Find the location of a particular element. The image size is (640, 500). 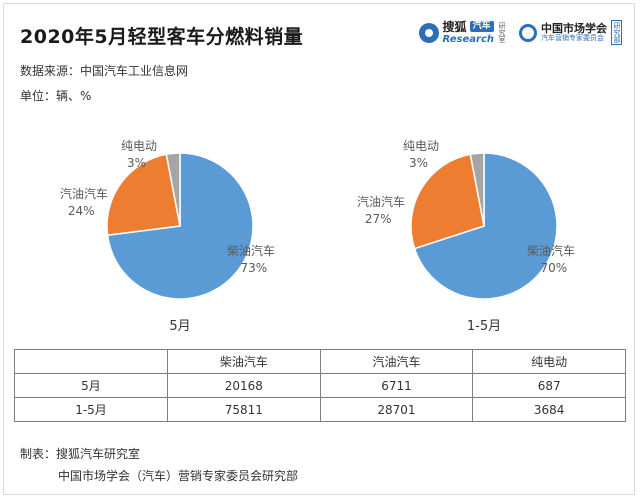

logo-group: 搜狐 汽车 Research 研究室 中国市场学会 汽车营销专家委员会 研究部 is located at coordinates (520, 32).